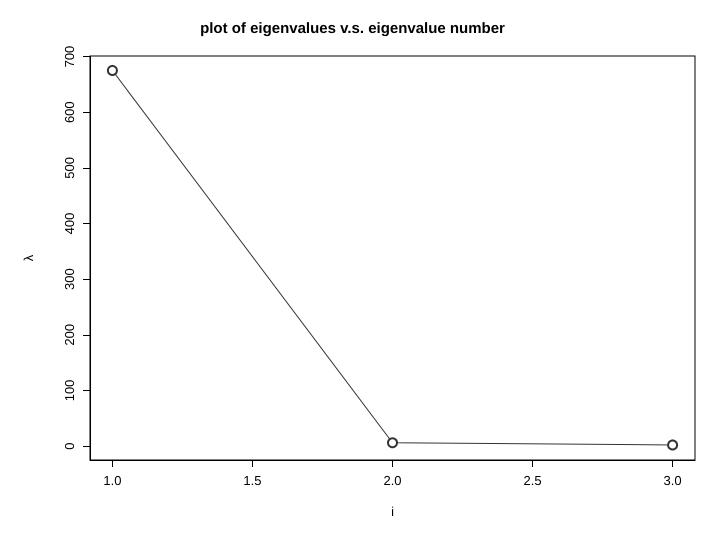  Describe the element at coordinates (28, 258) in the screenshot. I see `y-axis-title: λ` at that location.